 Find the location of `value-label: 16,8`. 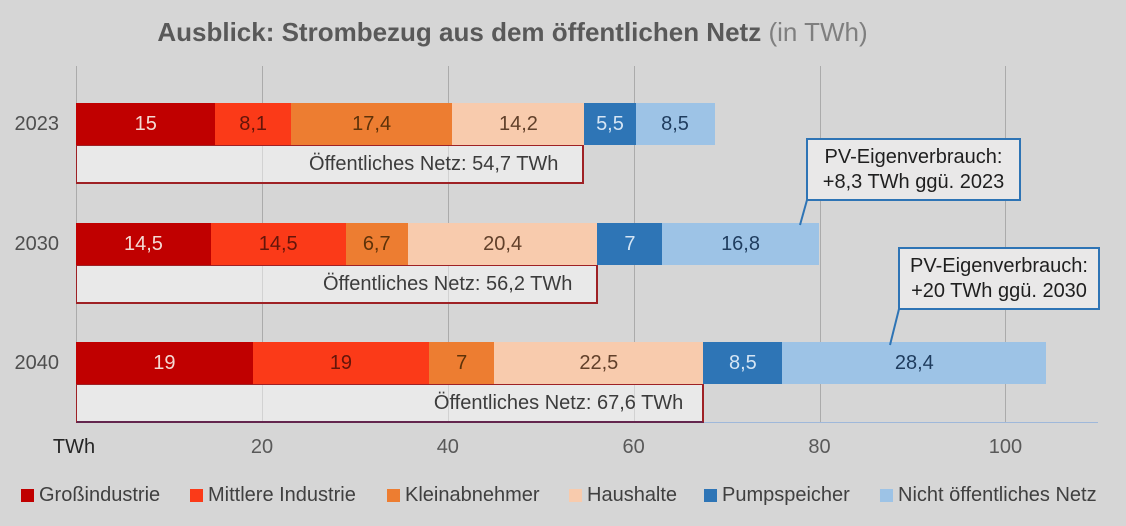

value-label: 16,8 is located at coordinates (740, 243).